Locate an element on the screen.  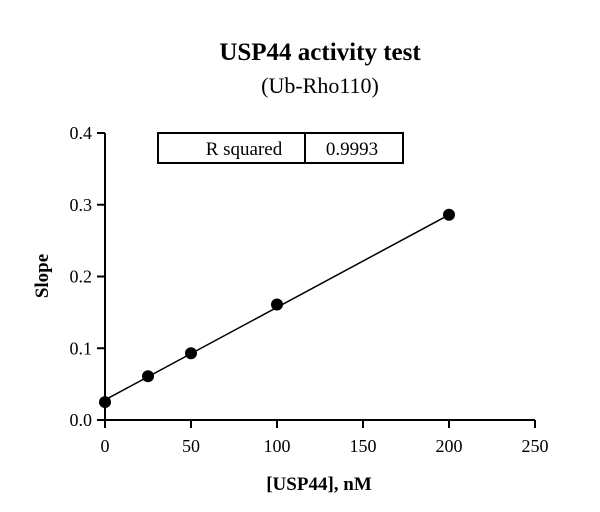
x-tick-label: 150 is located at coordinates (363, 446).